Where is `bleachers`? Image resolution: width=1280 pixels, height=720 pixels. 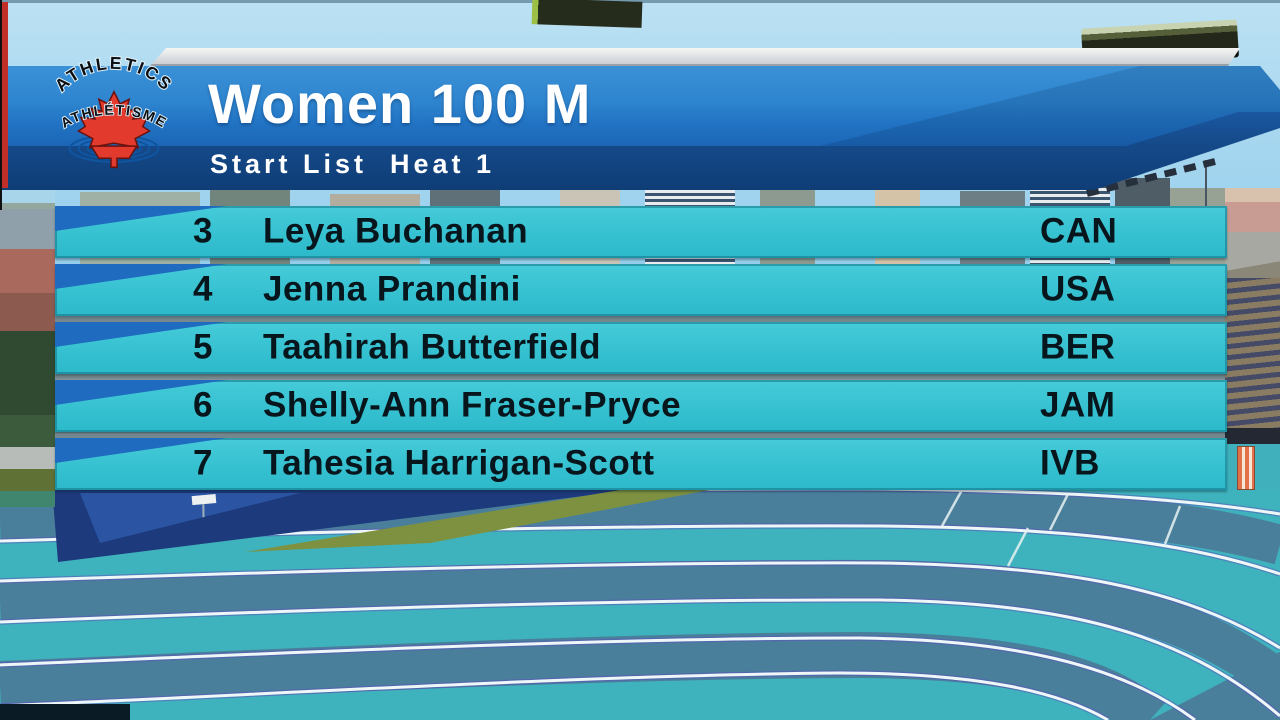 bleachers is located at coordinates (1252, 353).